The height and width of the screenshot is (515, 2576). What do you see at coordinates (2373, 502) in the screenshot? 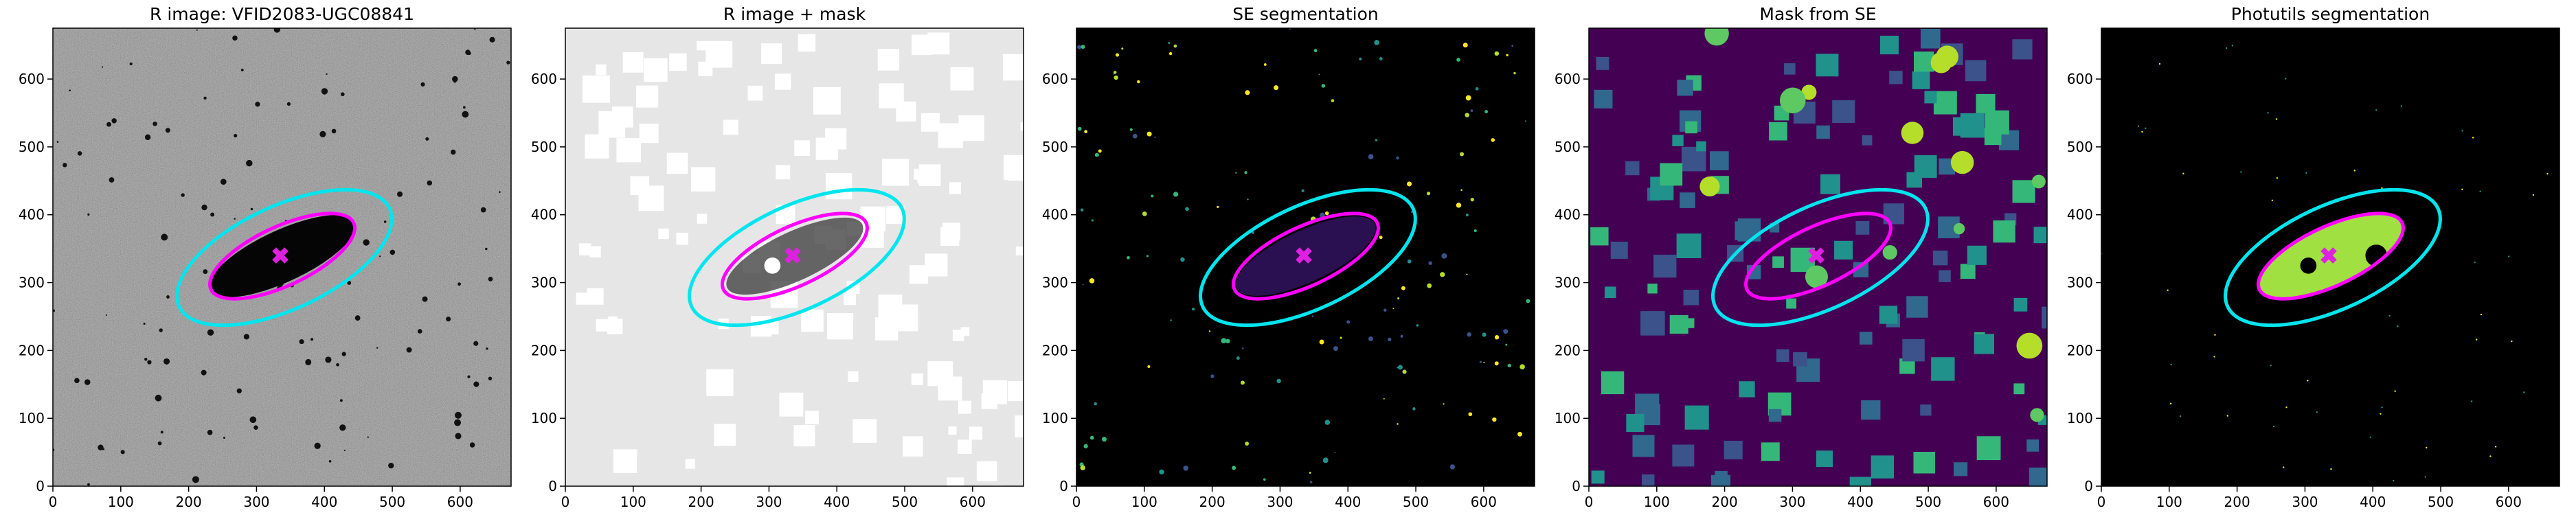
I see `x-tick-label: 400` at bounding box center [2373, 502].